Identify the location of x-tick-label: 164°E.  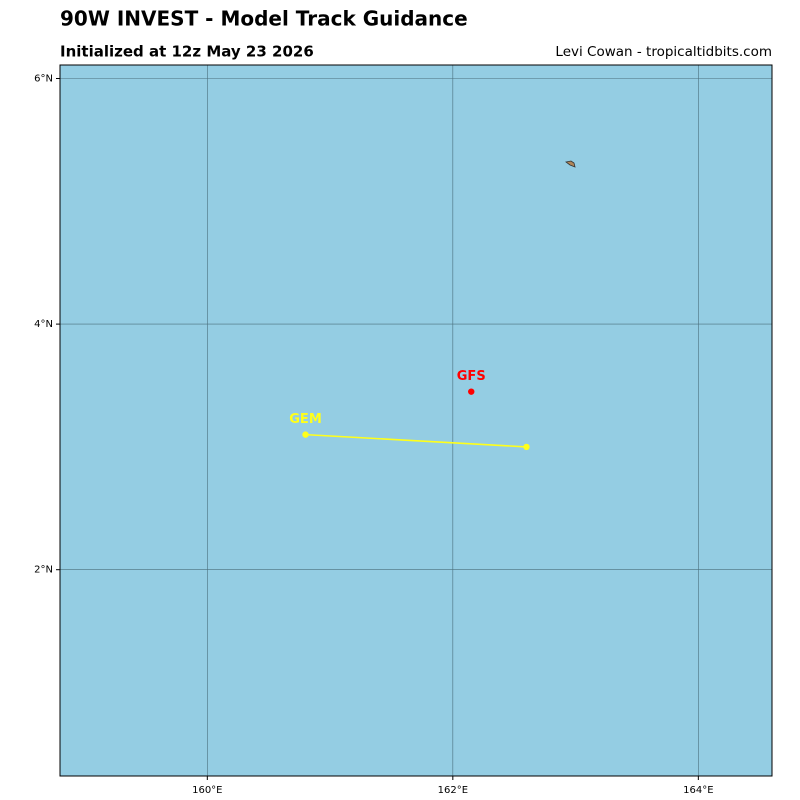
(698, 790).